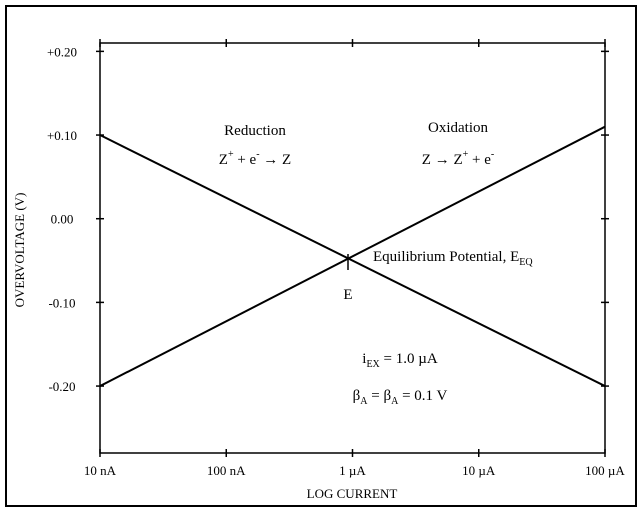  What do you see at coordinates (100, 470) in the screenshot?
I see `x-tick-label: 10 nA` at bounding box center [100, 470].